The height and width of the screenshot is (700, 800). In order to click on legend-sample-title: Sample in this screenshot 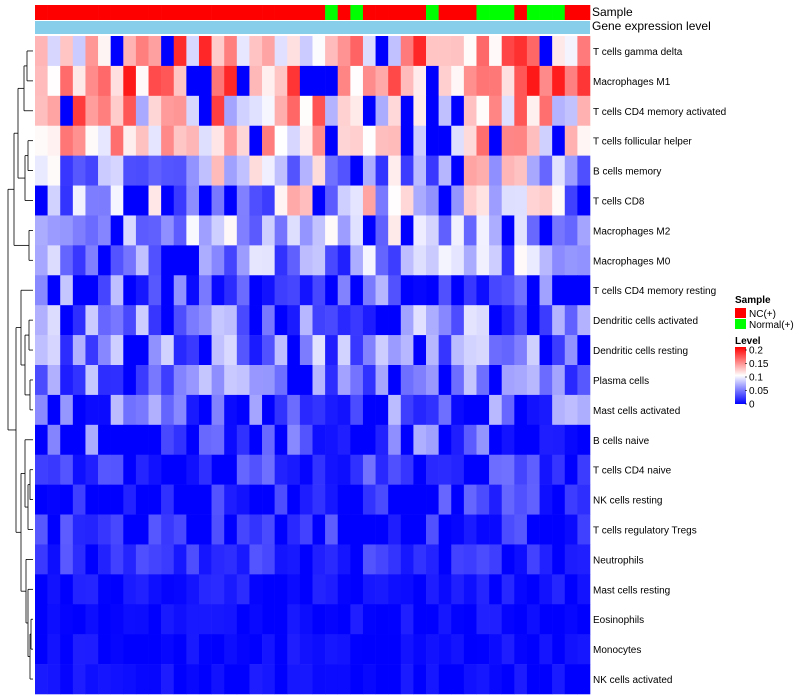, I will do `click(753, 300)`.